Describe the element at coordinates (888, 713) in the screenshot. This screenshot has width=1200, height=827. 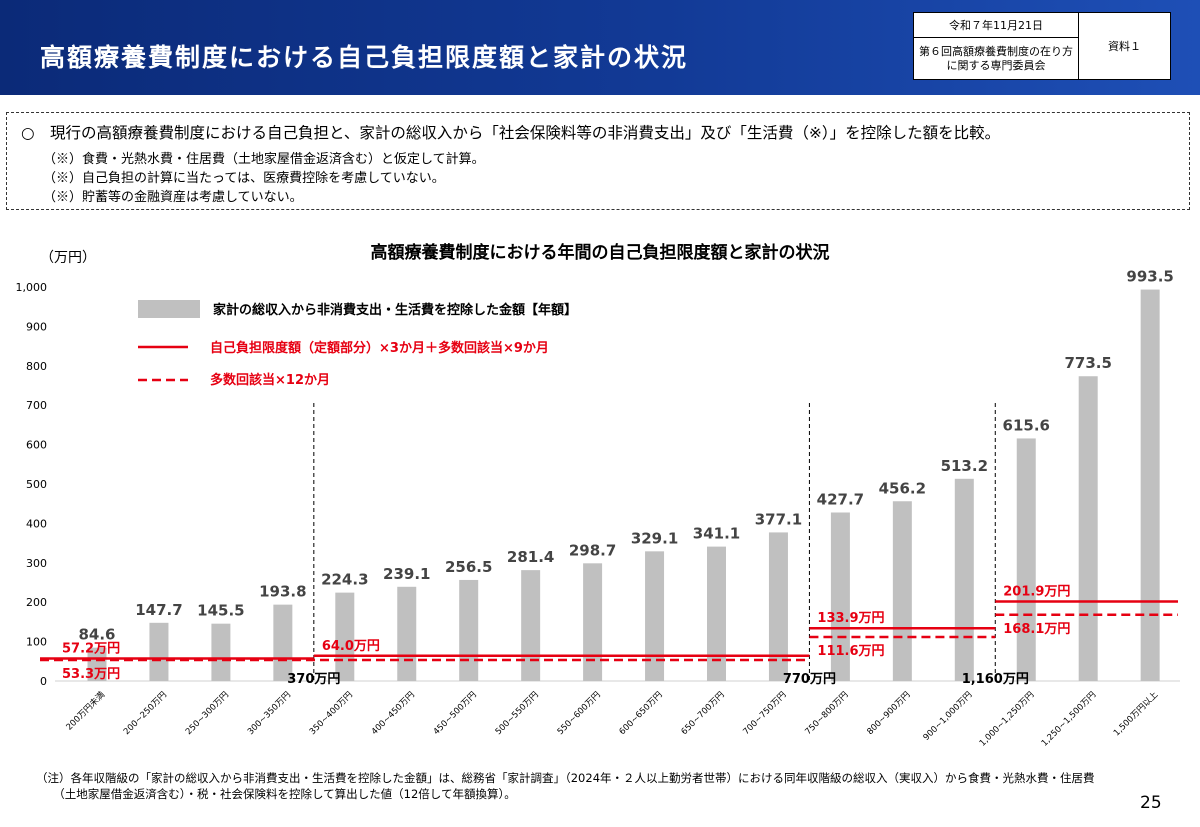
I see `x-tick-label: 800~900万円` at that location.